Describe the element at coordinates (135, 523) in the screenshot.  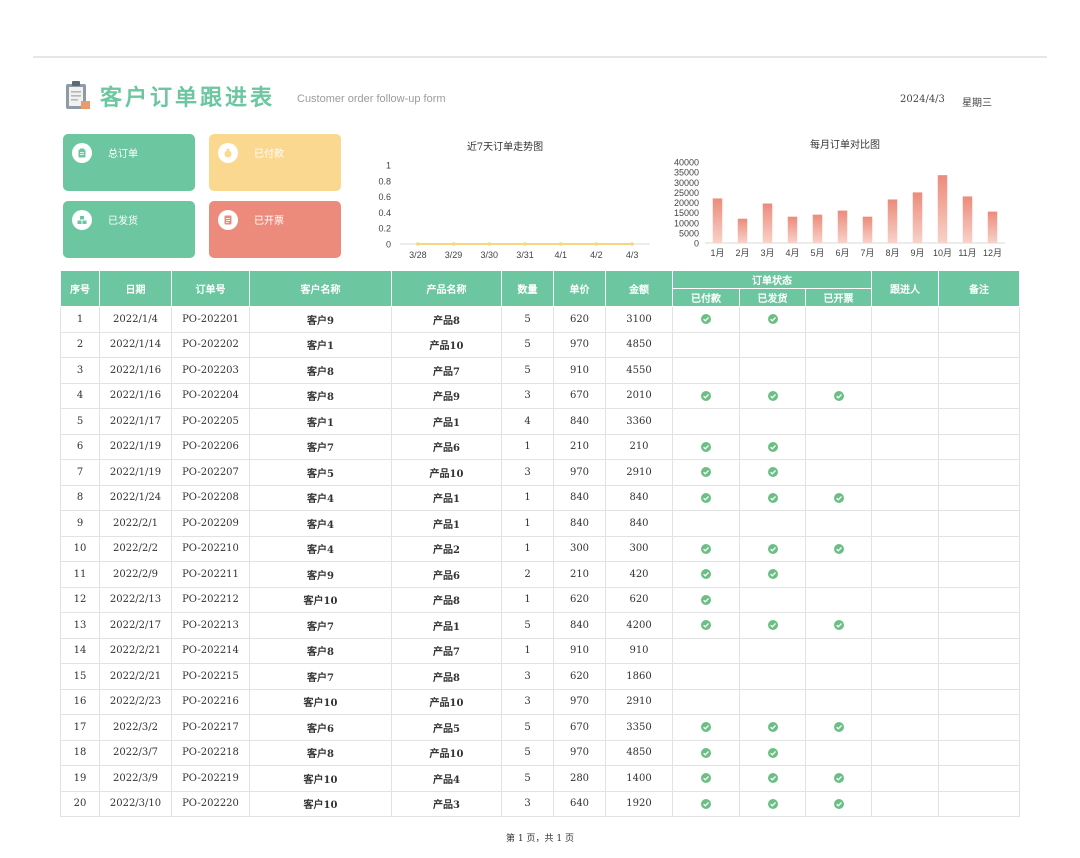
I see `cell-date: 2022/2/1` at that location.